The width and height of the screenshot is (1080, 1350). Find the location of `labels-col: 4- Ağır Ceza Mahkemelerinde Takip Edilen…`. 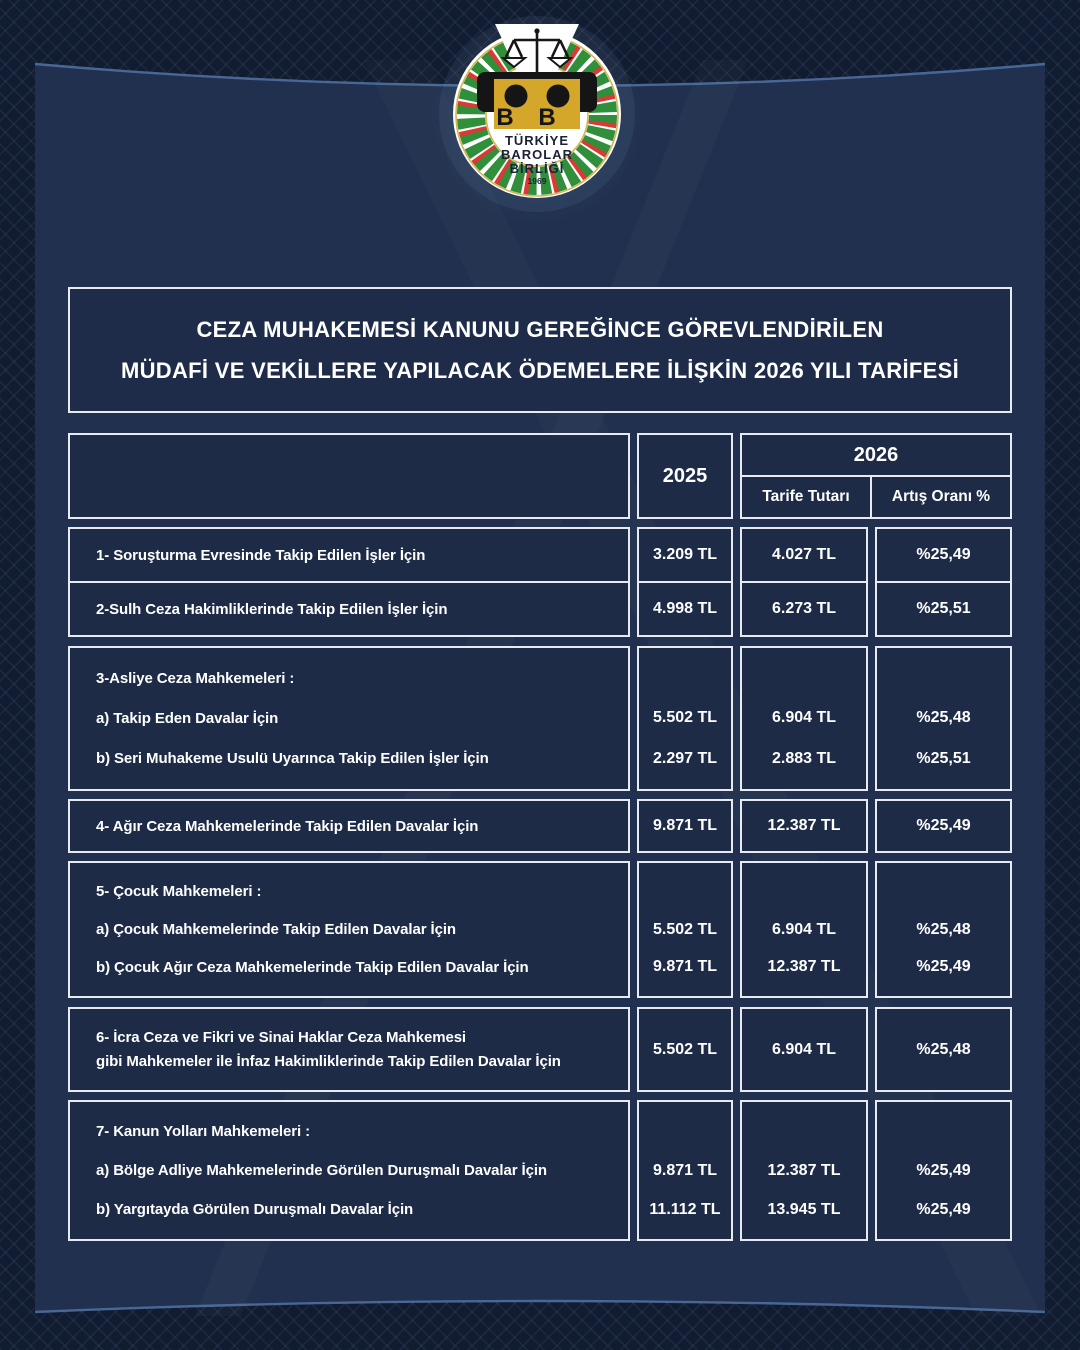

labels-col: 4- Ağır Ceza Mahkemelerinde Takip Edilen… is located at coordinates (349, 826).